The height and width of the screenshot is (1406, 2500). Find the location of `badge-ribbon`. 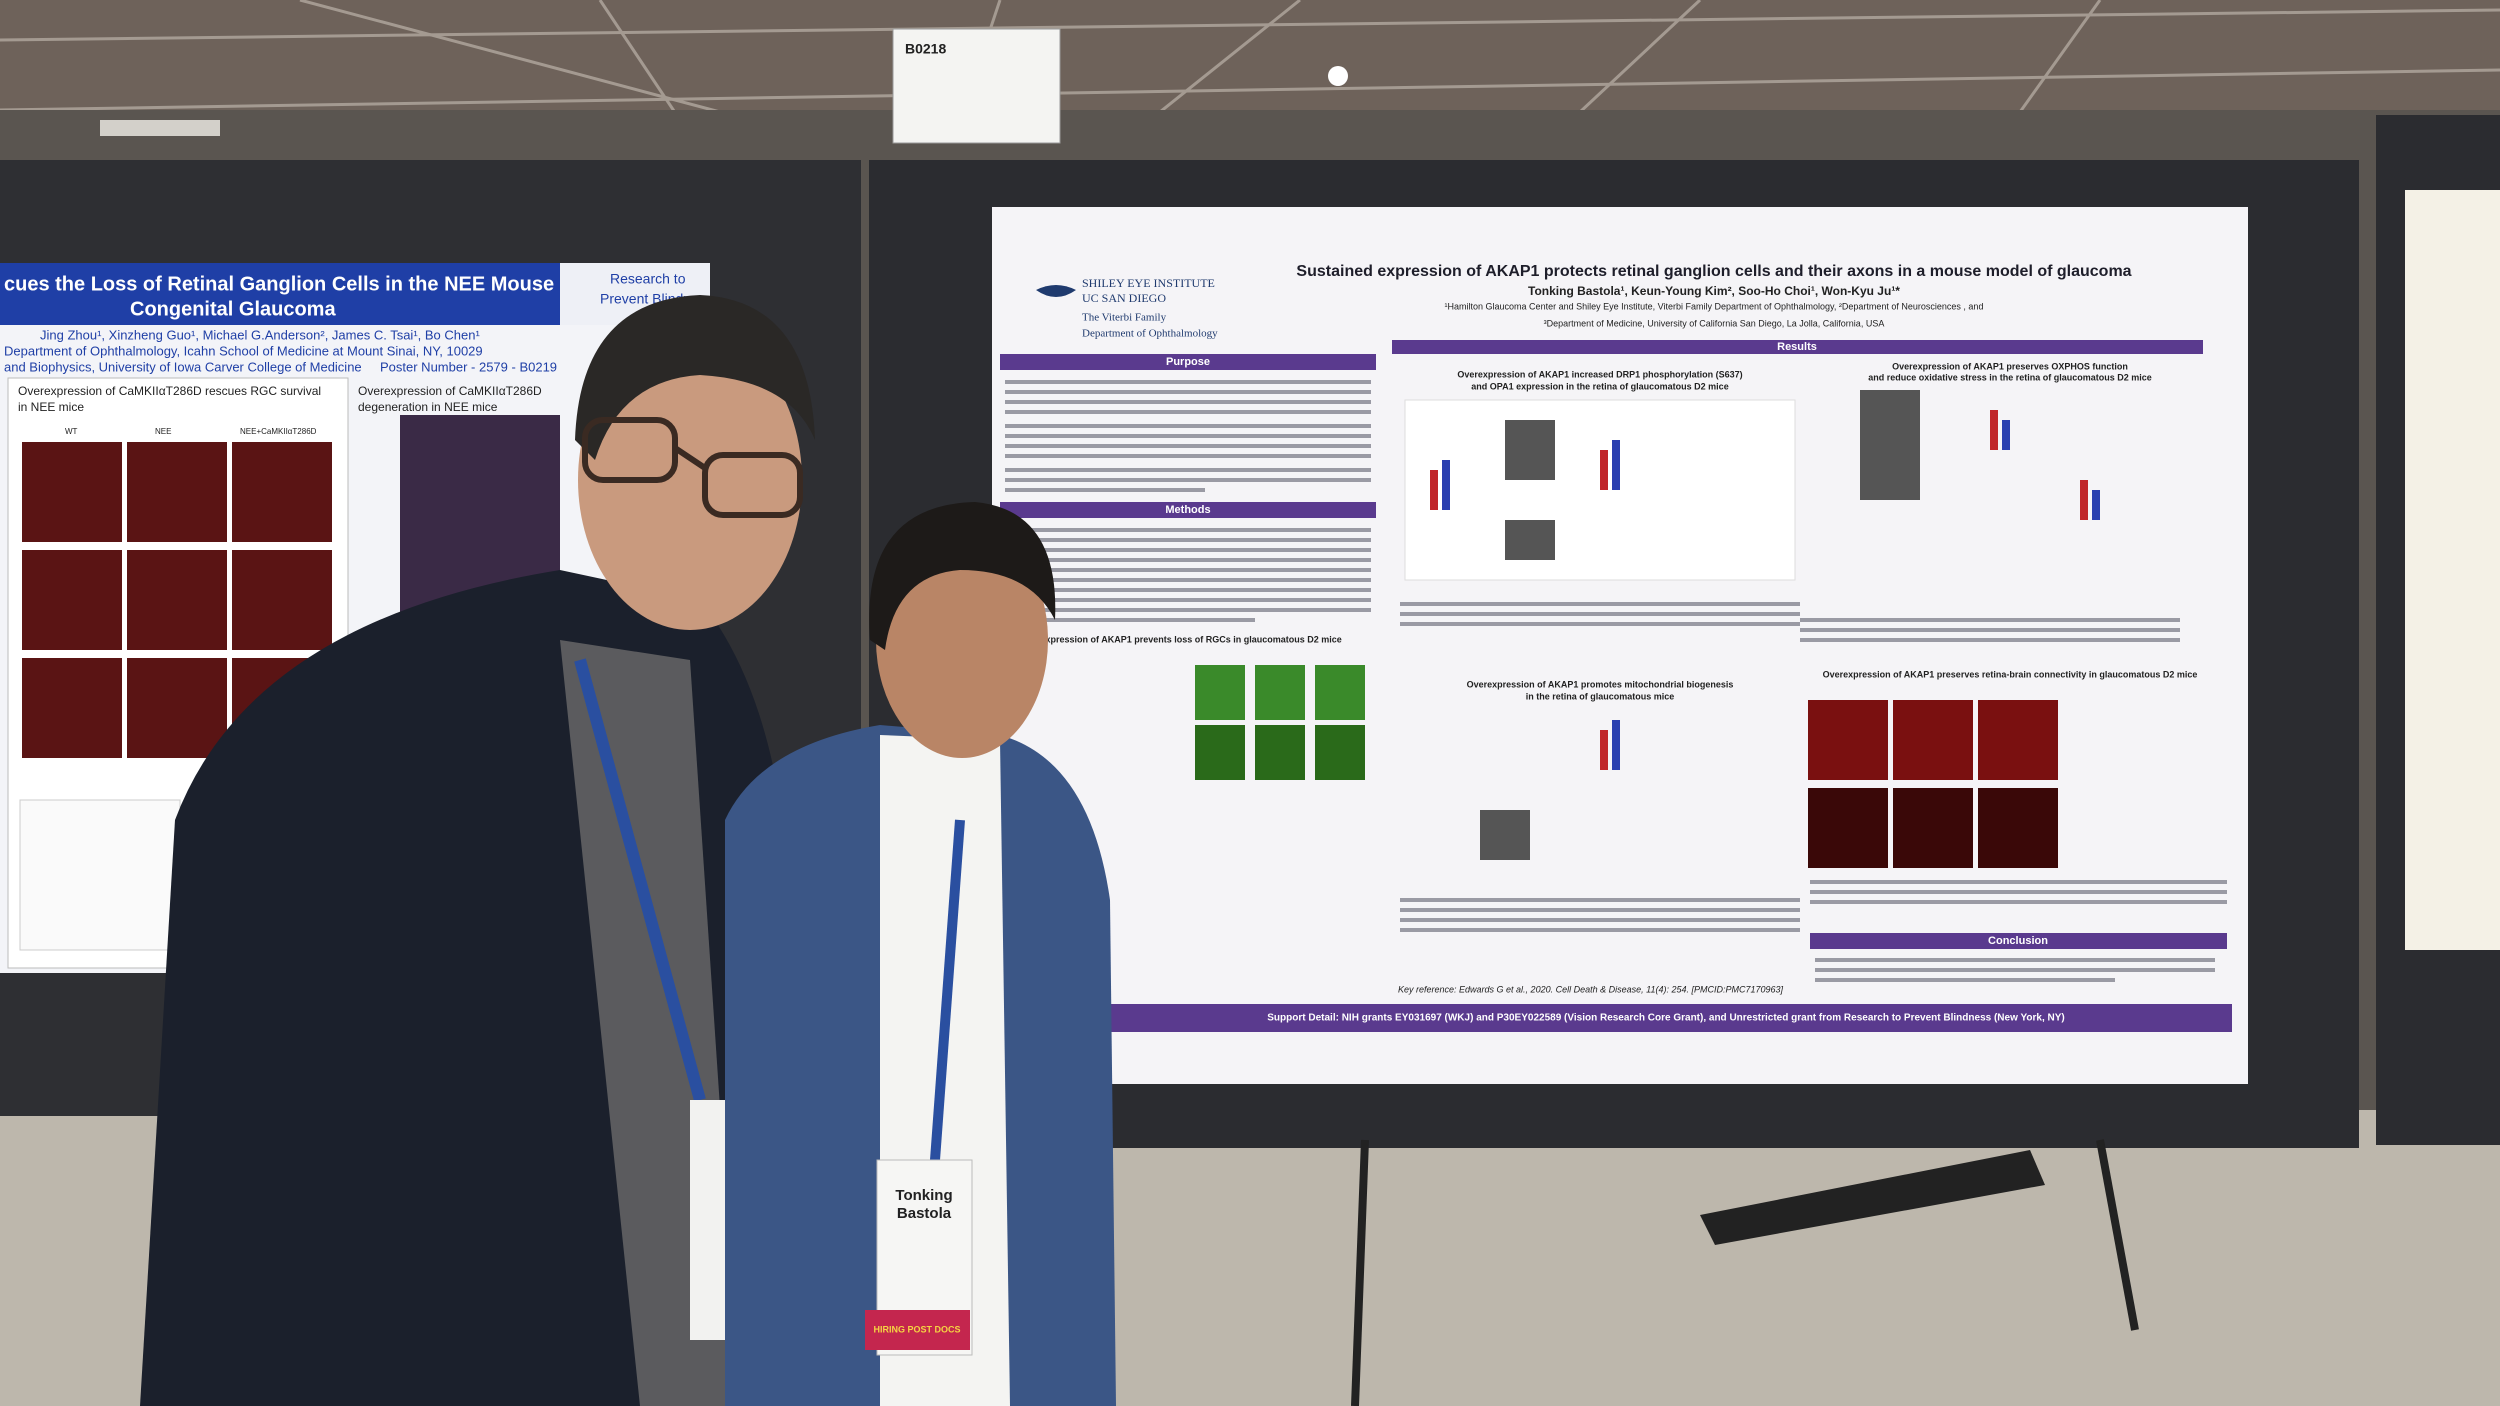

badge-ribbon is located at coordinates (917, 1330).